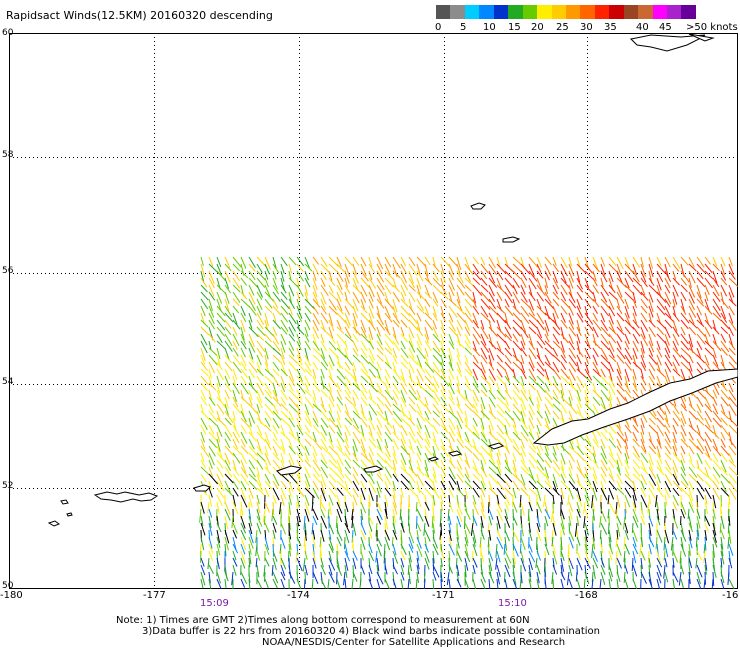 The height and width of the screenshot is (650, 740). What do you see at coordinates (154, 595) in the screenshot?
I see `lon-label-177: -177` at bounding box center [154, 595].